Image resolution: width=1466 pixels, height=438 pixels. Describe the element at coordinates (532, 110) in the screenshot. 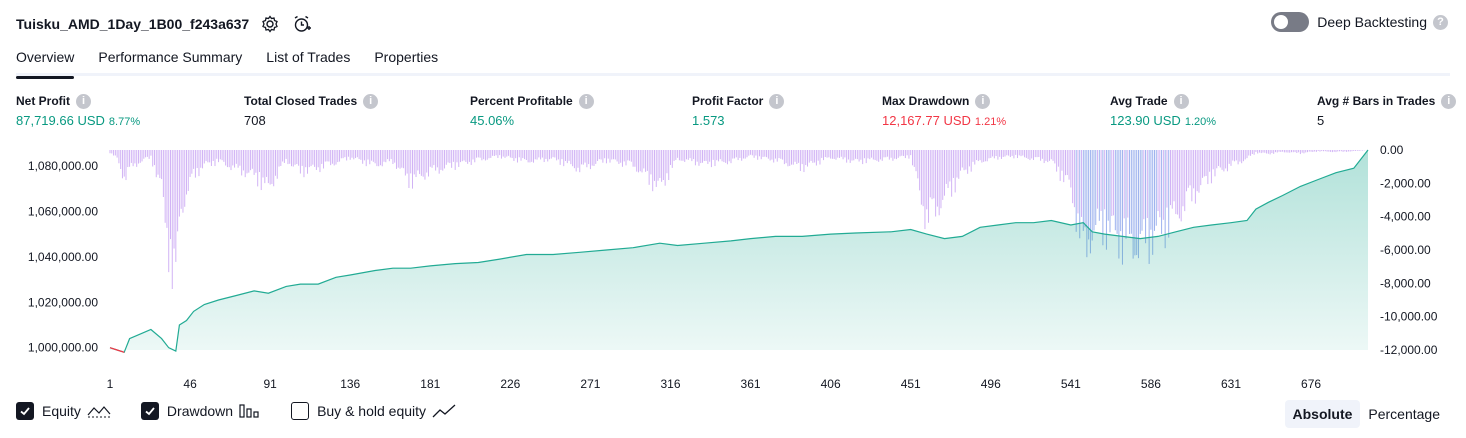

I see `metric-percent-profitable: Percent Profitable i 45.06%` at that location.